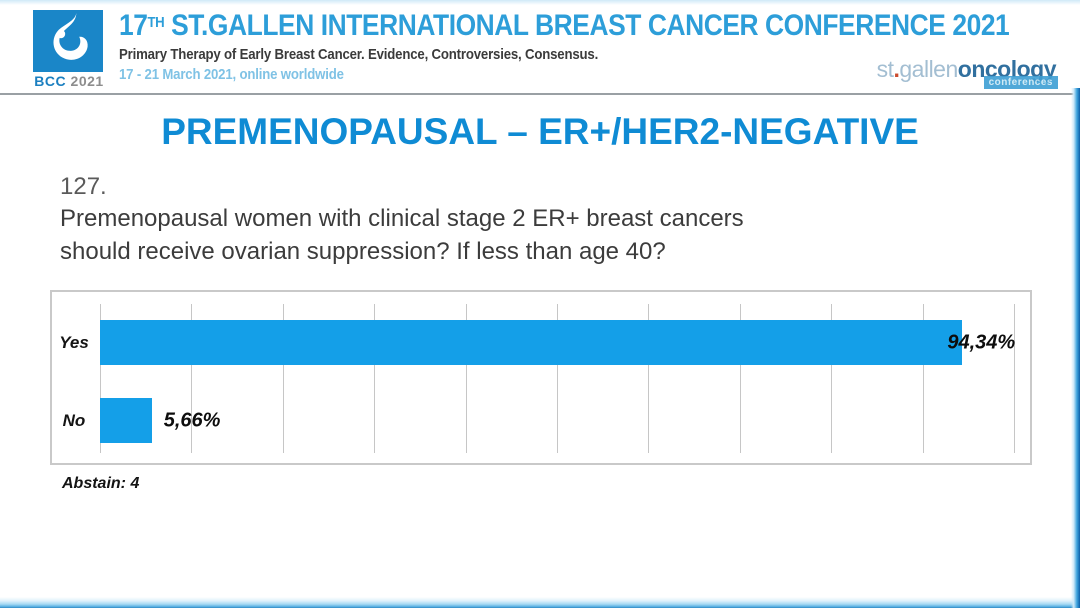  What do you see at coordinates (50, 81) in the screenshot?
I see `bcc-abbr: BCC` at bounding box center [50, 81].